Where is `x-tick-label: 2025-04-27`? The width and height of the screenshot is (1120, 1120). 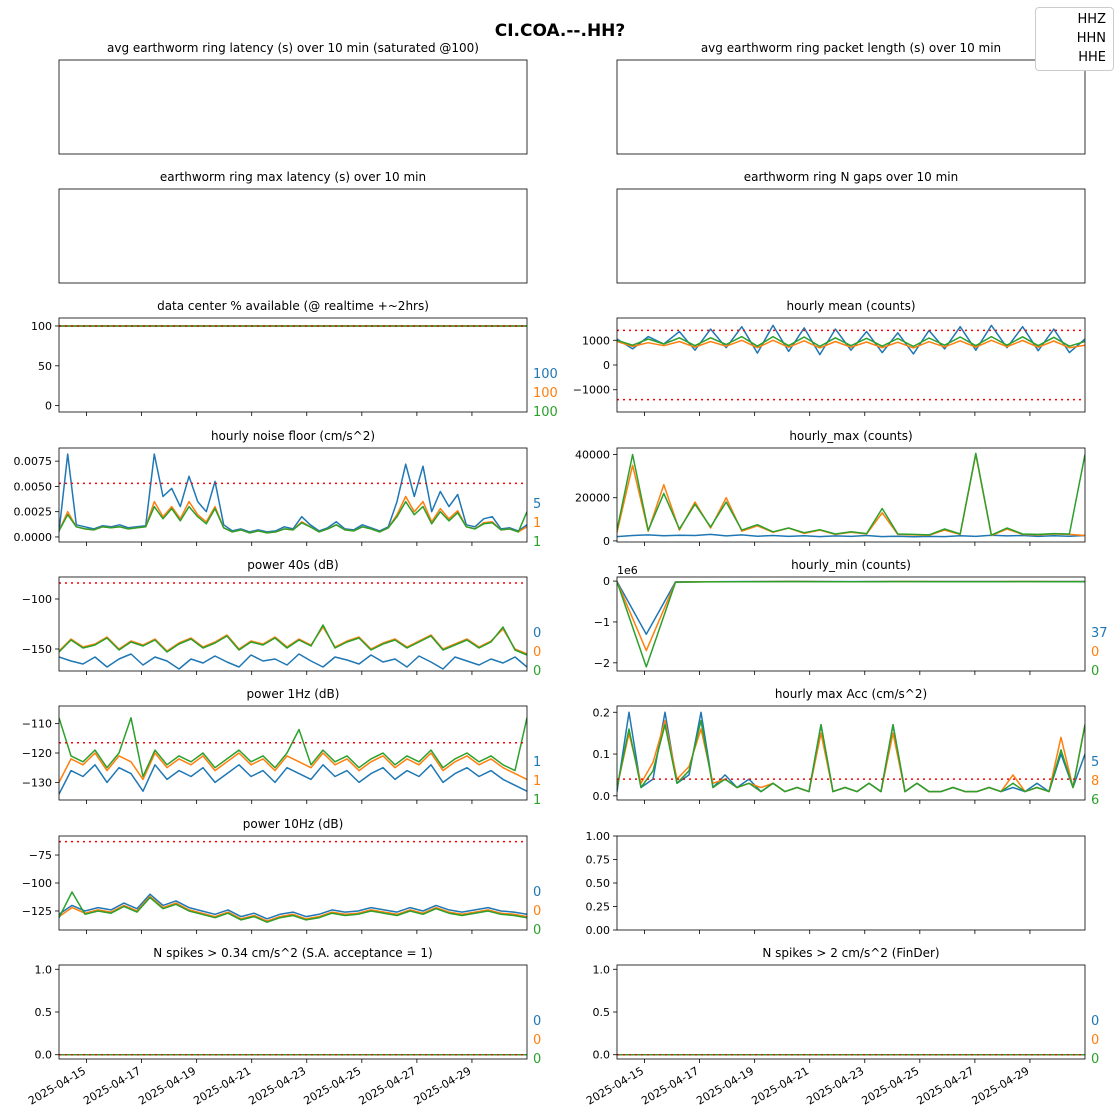
x-tick-label: 2025-04-27 is located at coordinates (946, 1085).